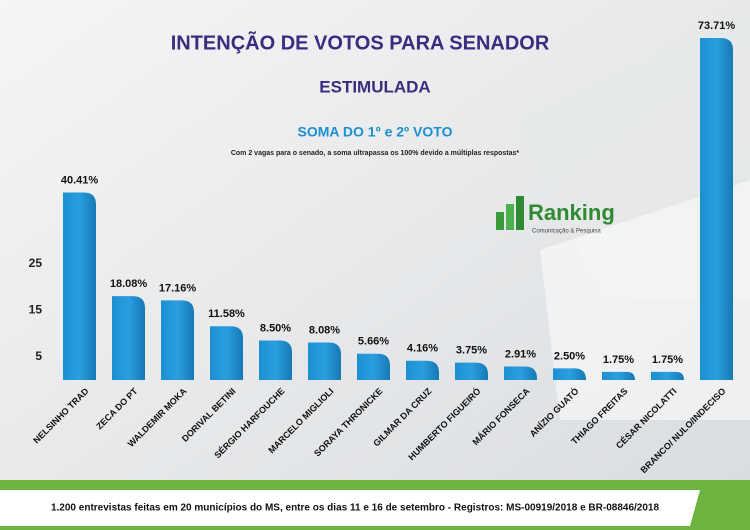 The image size is (750, 530). What do you see at coordinates (38, 356) in the screenshot?
I see `y-tick-label: 5` at bounding box center [38, 356].